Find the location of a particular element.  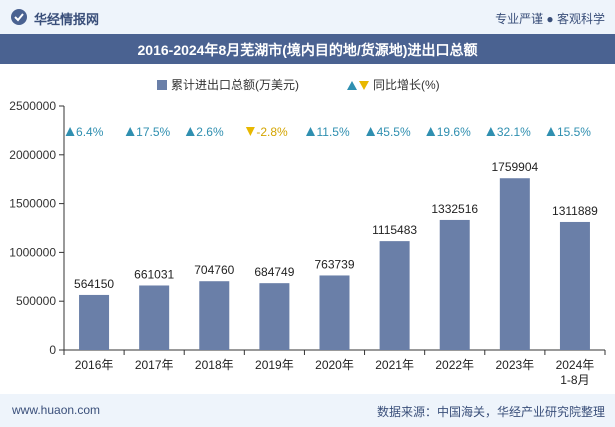

footer-bar: www.huaon.com 数据来源：中国海关，华经产业研究院整理 is located at coordinates (307, 410).